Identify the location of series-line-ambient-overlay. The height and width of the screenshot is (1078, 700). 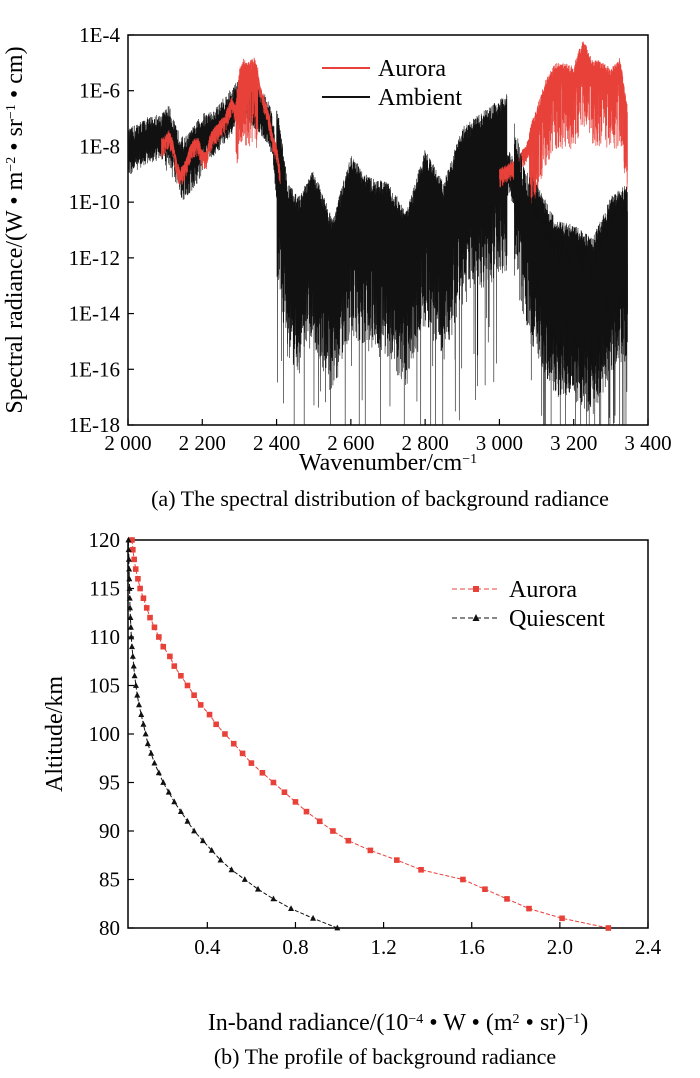
(570, 265).